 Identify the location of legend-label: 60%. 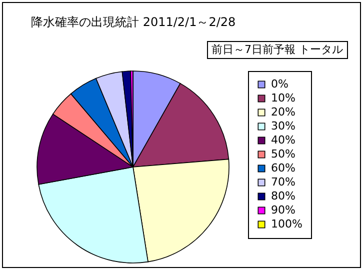
(283, 168).